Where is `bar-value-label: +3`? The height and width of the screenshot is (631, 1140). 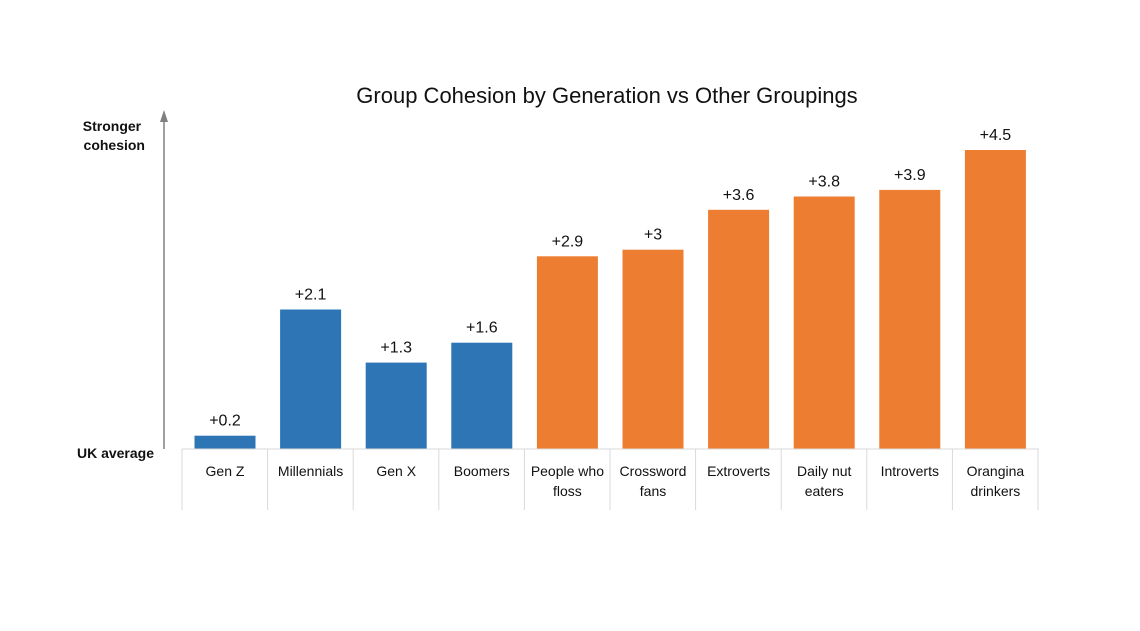
bar-value-label: +3 is located at coordinates (653, 235).